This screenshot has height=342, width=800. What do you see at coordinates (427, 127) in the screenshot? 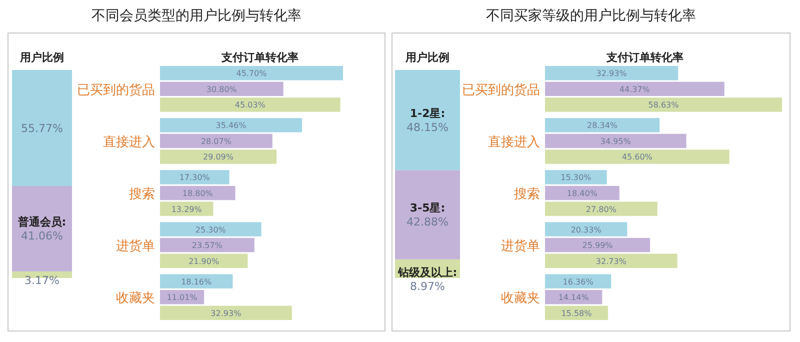
I see `data-label: 48.15%` at bounding box center [427, 127].